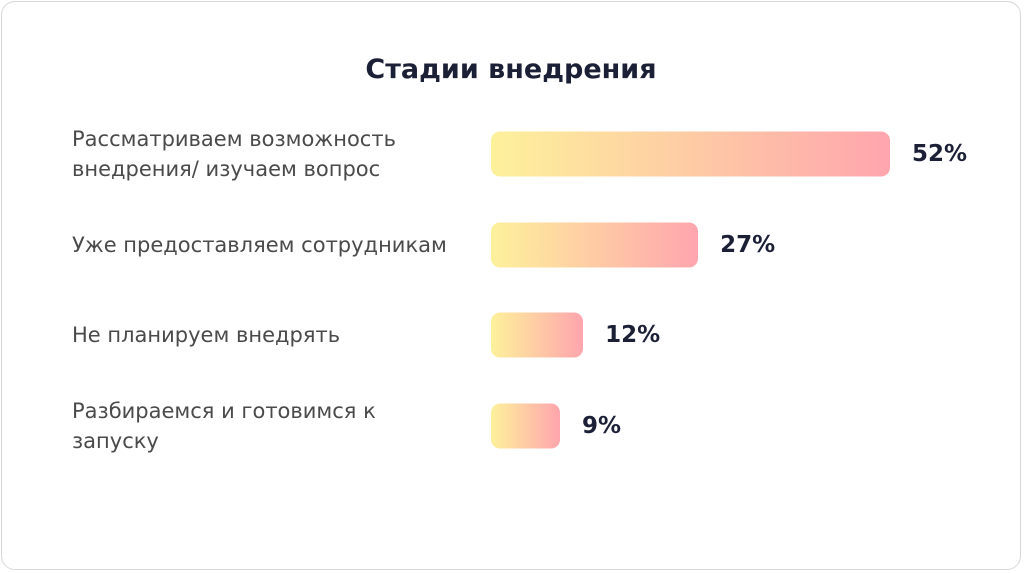 The width and height of the screenshot is (1024, 573). What do you see at coordinates (748, 244) in the screenshot?
I see `value-label: 27%` at bounding box center [748, 244].